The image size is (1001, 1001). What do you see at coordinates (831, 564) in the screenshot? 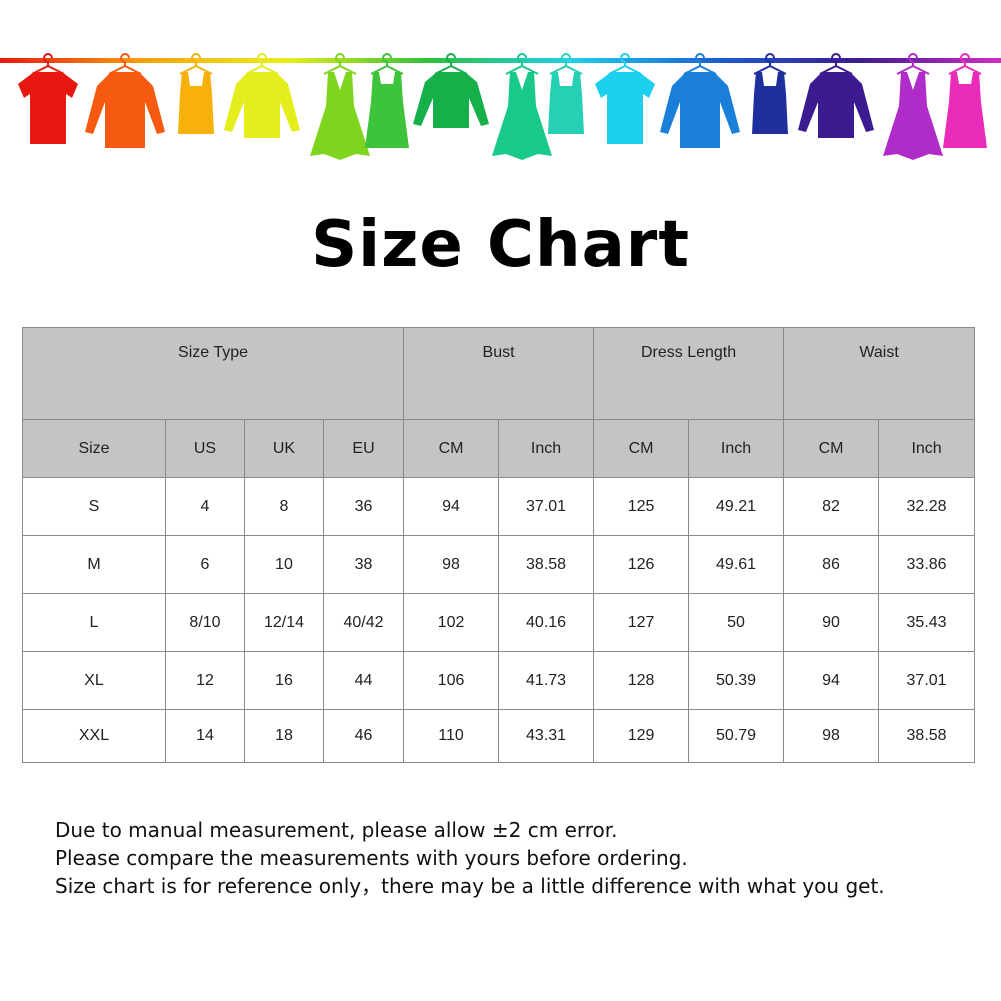
I see `table-cell: 86` at bounding box center [831, 564].